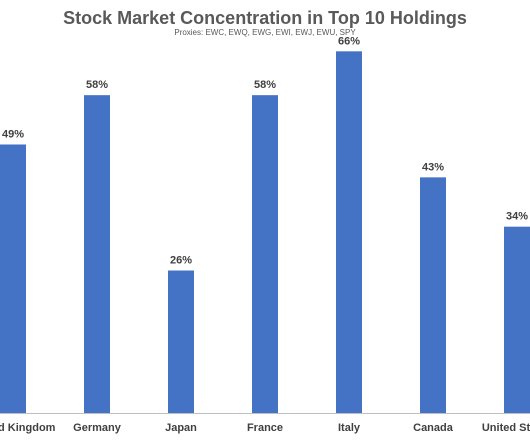 The image size is (530, 442). I want to click on x-tick-label: Japan, so click(181, 428).